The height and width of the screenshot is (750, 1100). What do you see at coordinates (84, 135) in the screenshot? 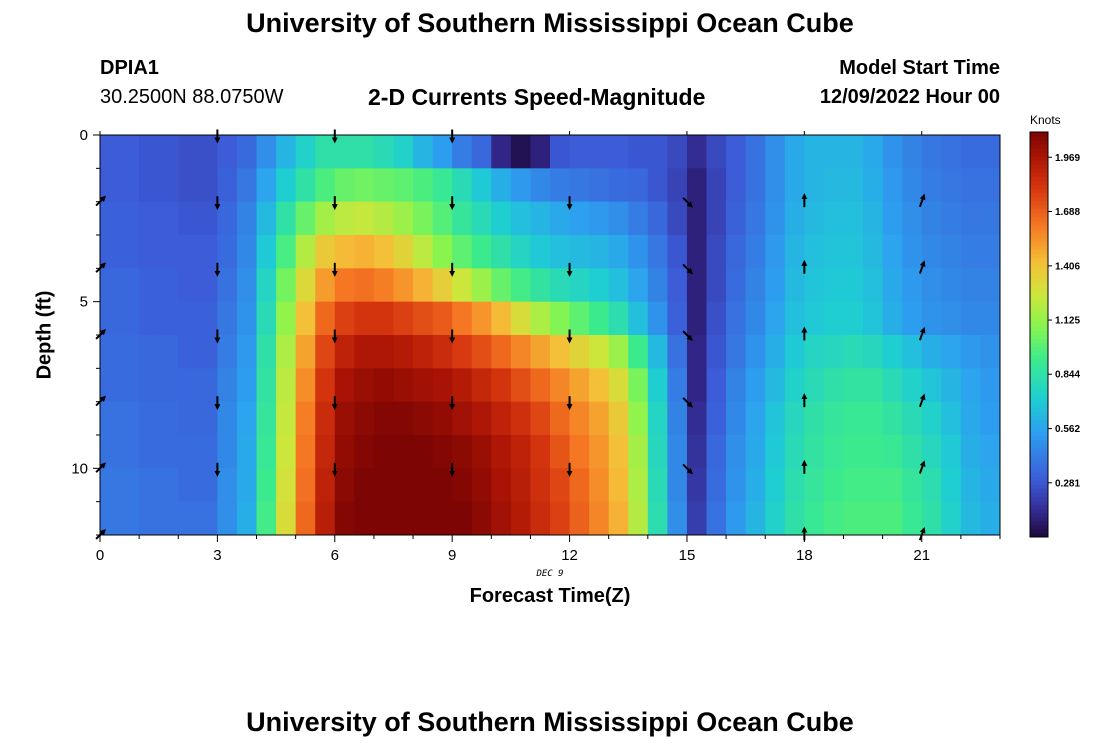
I see `y-tick-label: 0` at bounding box center [84, 135].